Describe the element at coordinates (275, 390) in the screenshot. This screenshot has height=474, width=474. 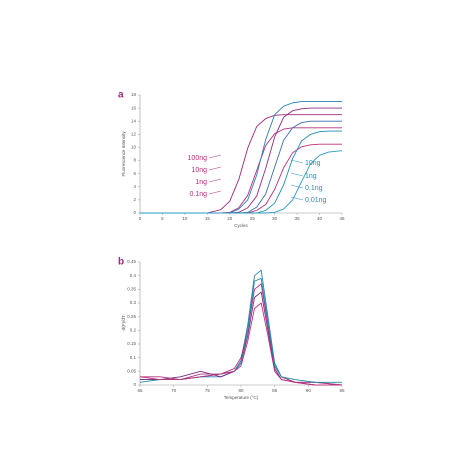
I see `x-tick-label: 85` at that location.